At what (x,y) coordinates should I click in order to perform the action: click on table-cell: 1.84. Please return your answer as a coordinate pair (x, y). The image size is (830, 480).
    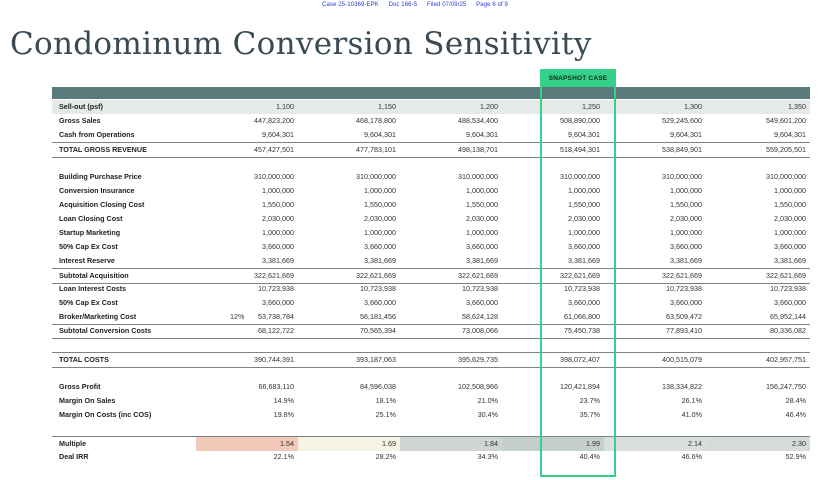
    Looking at the image, I should click on (451, 444).